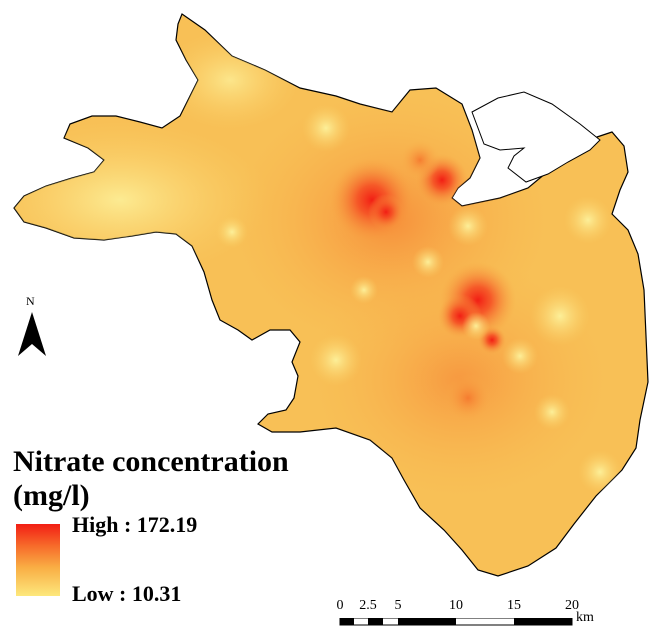 This screenshot has width=653, height=632. I want to click on legend-unit: (mg/l), so click(51, 495).